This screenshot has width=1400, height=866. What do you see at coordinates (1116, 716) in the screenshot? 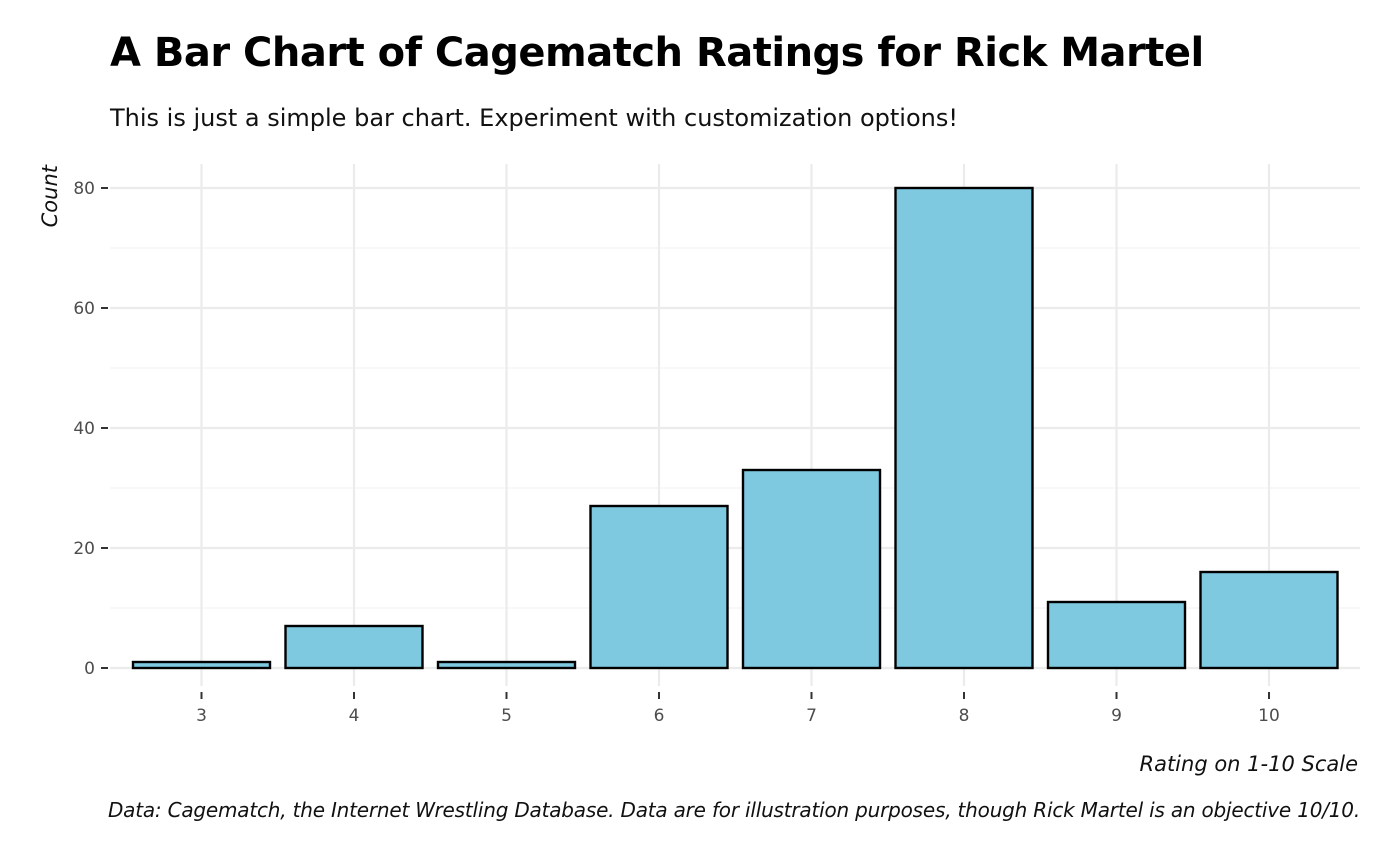
I see `x-tick-label: 9` at bounding box center [1116, 716].